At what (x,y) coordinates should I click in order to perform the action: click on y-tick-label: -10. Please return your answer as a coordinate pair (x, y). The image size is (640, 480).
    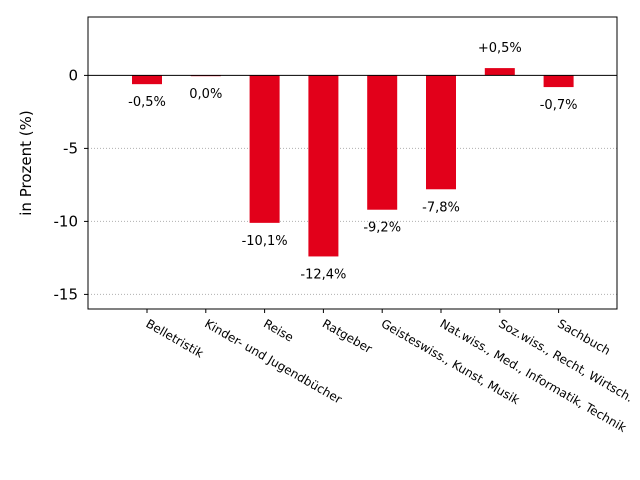
    Looking at the image, I should click on (66, 221).